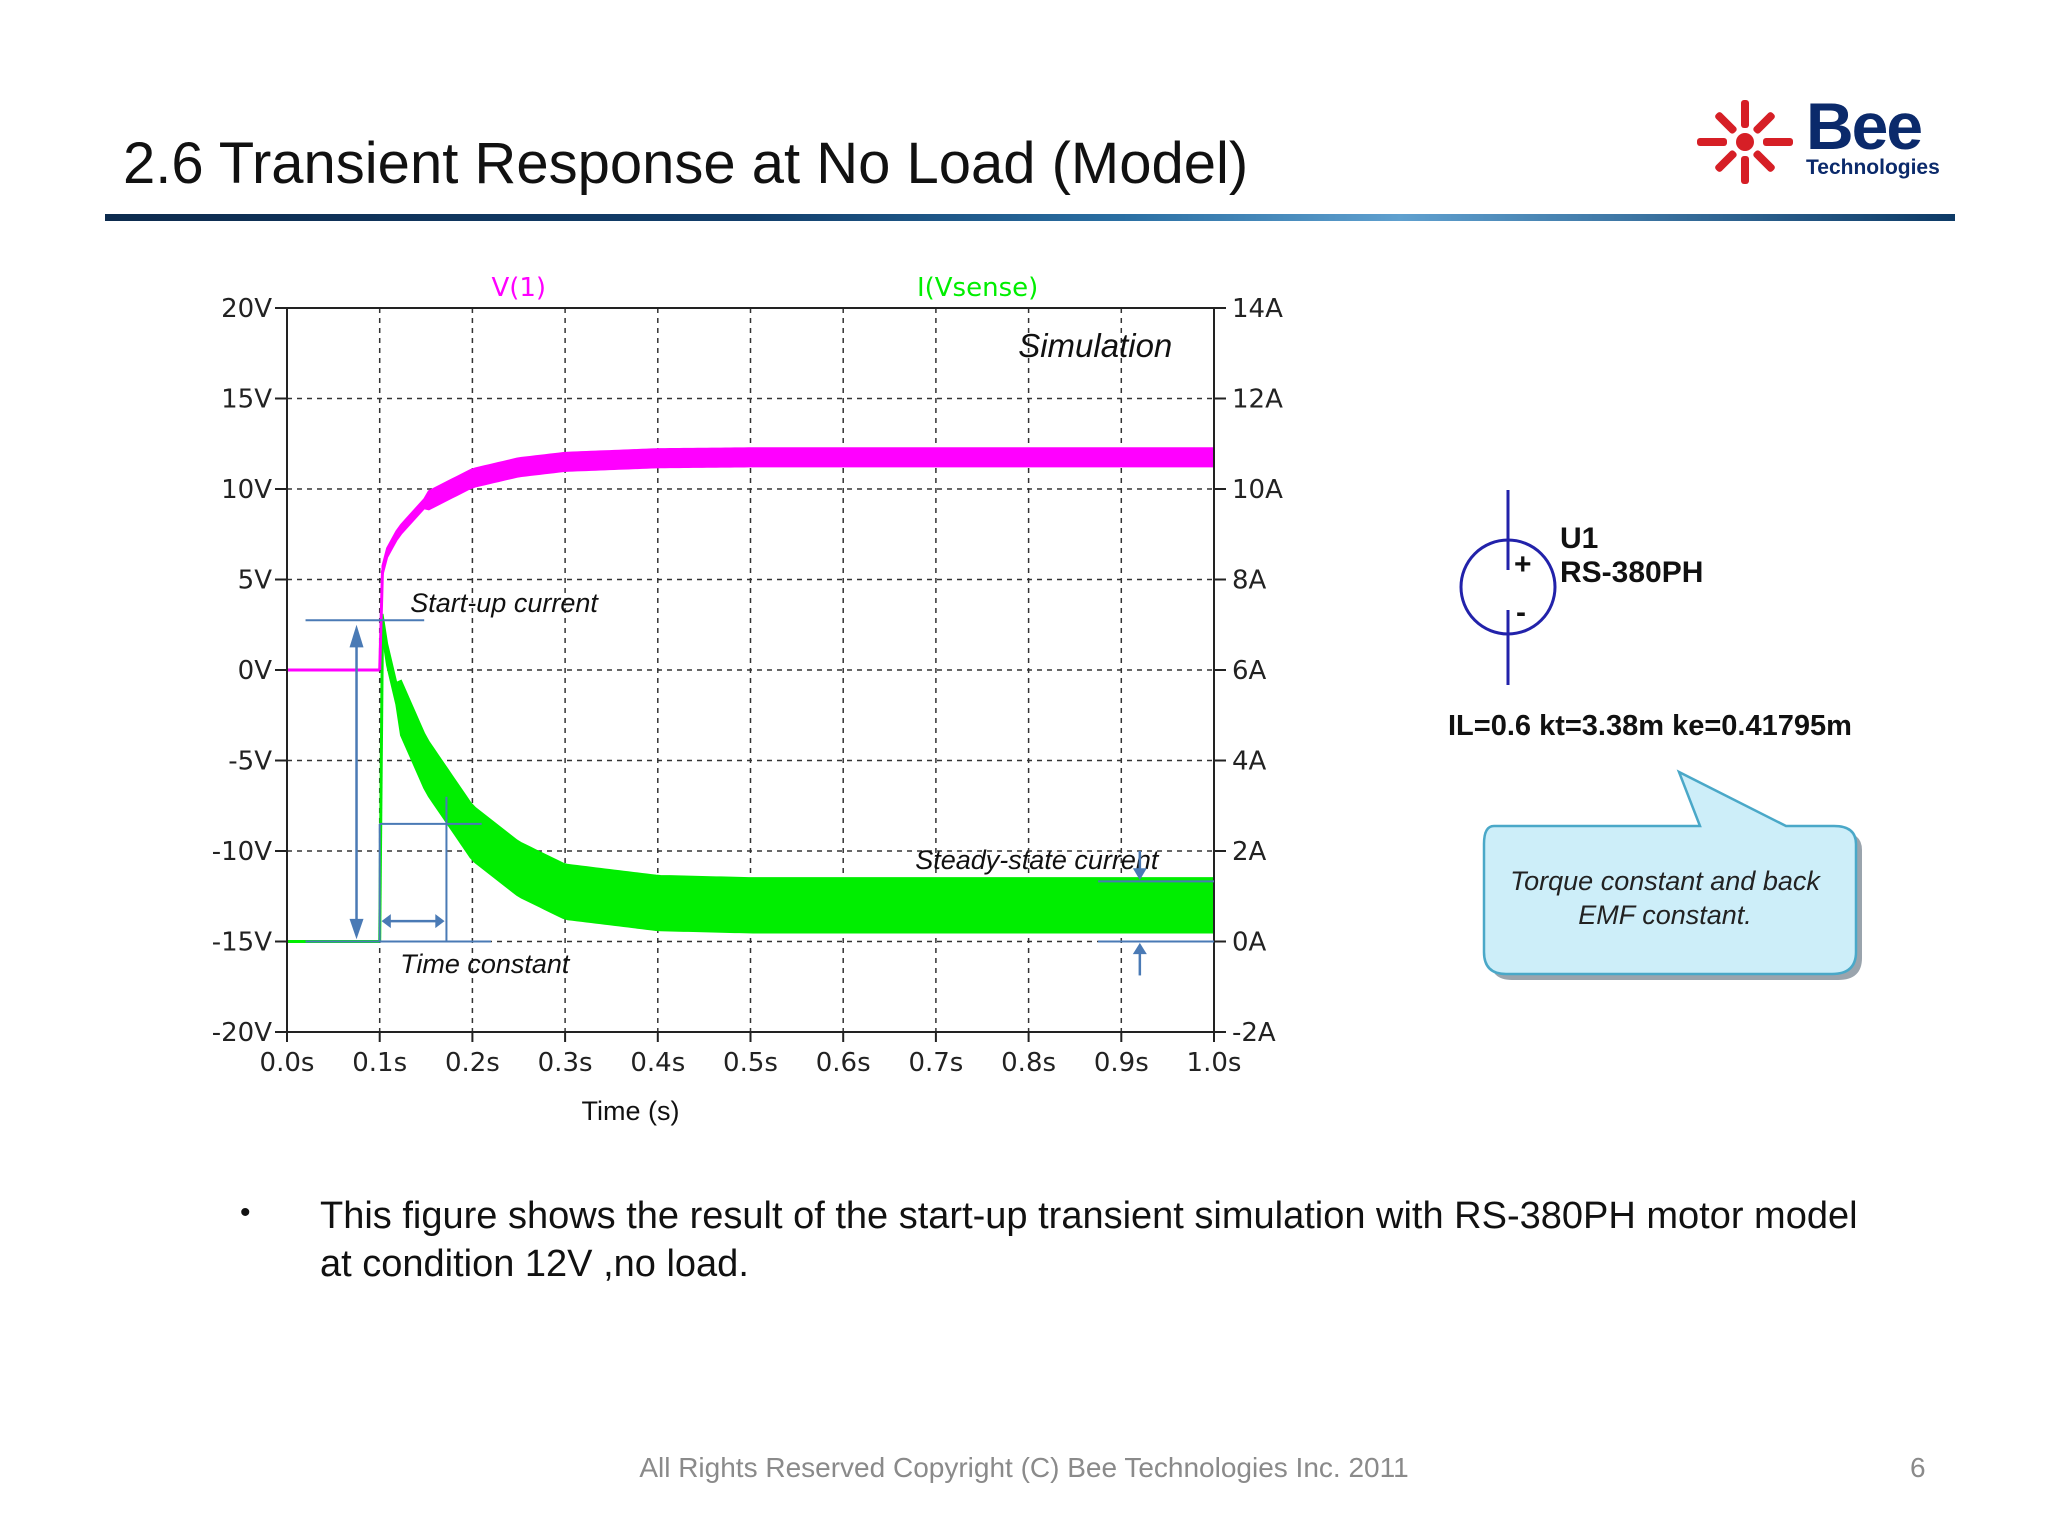 Image resolution: width=2048 pixels, height=1536 pixels. I want to click on annotation-startup-current: Start-up current, so click(504, 603).